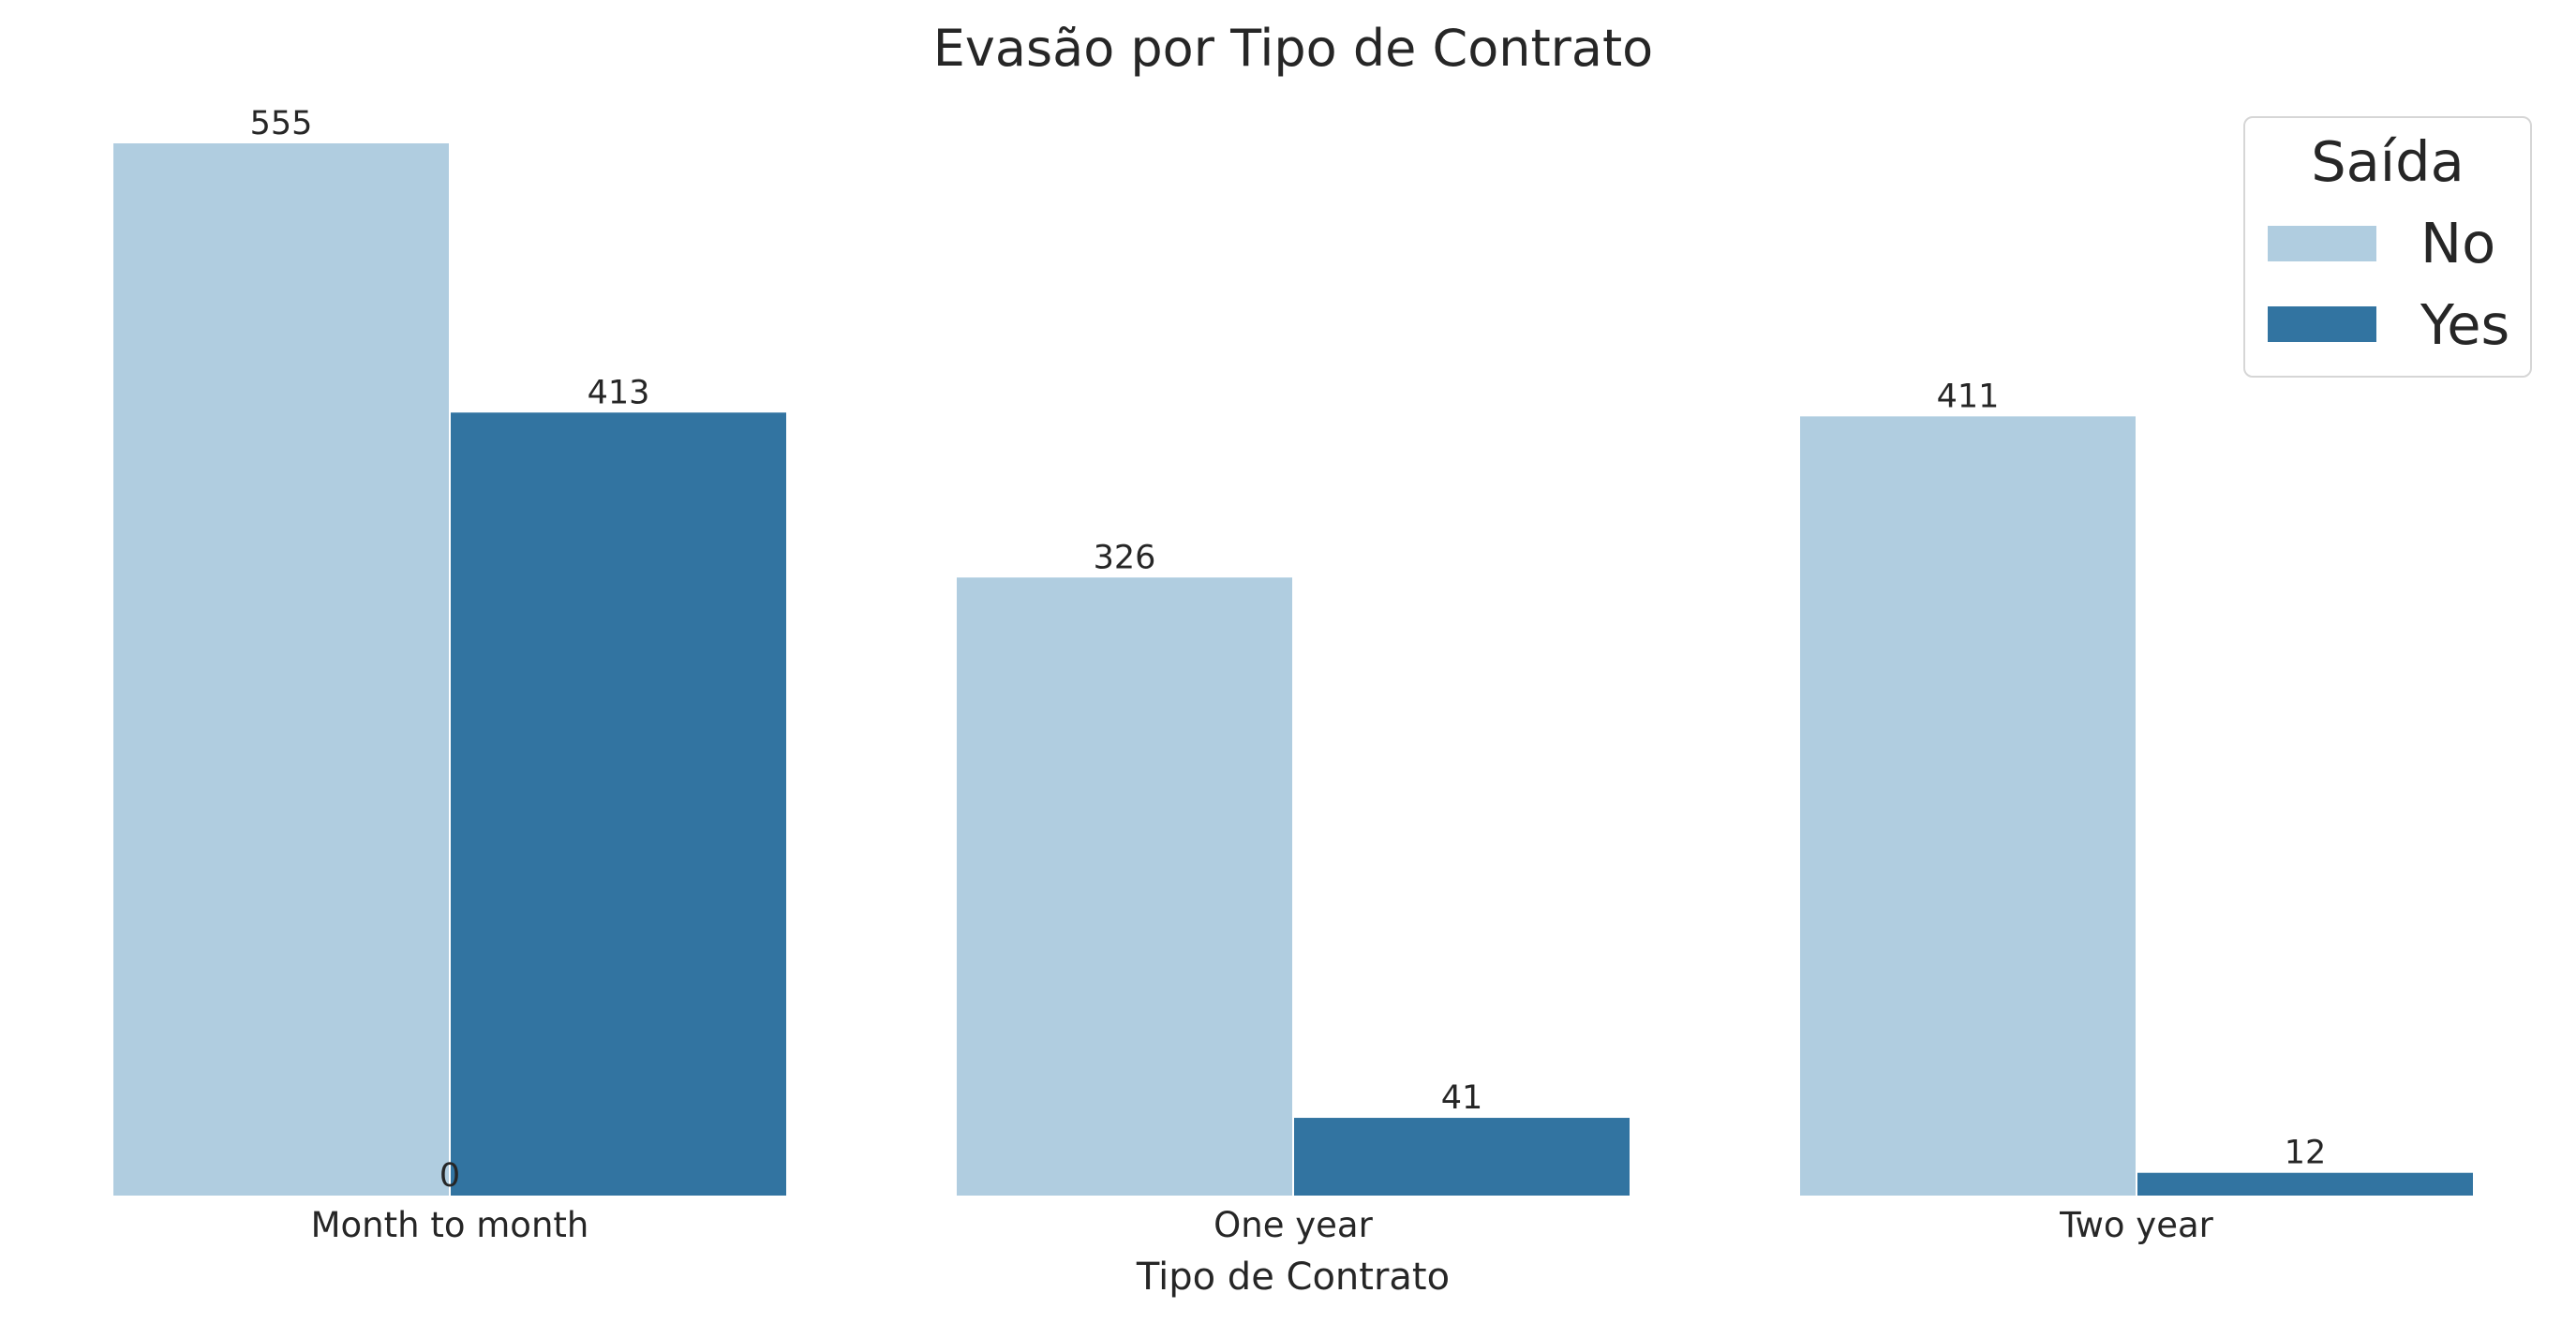  I want to click on data-label-month-to-month-no: 555, so click(281, 124).